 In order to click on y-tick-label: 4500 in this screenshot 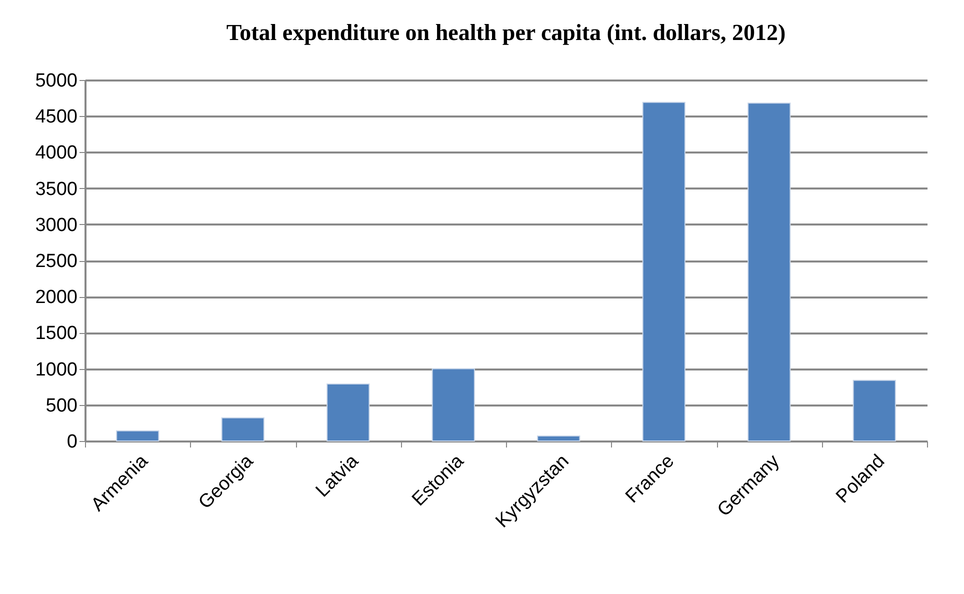, I will do `click(56, 117)`.